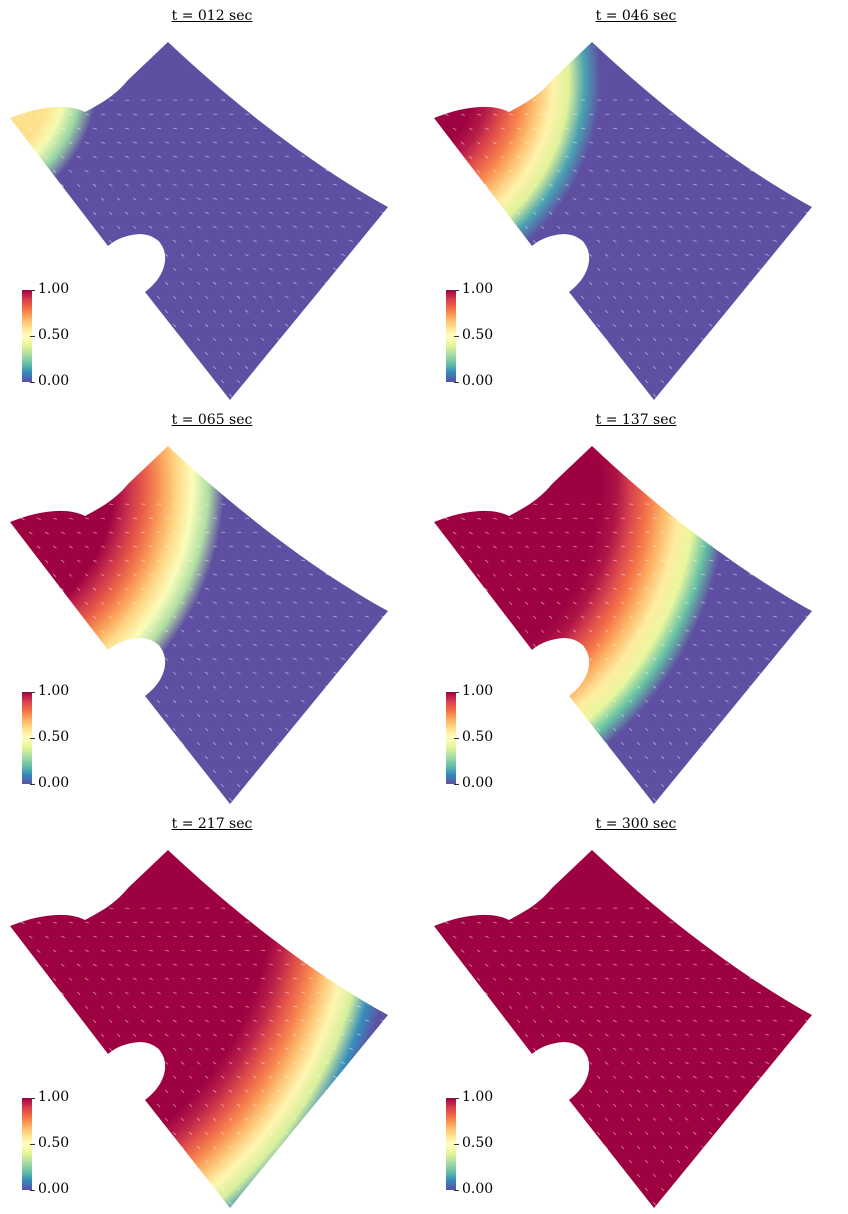 This screenshot has height=1214, width=848. What do you see at coordinates (212, 420) in the screenshot?
I see `panel-title: t = 065 sec` at bounding box center [212, 420].